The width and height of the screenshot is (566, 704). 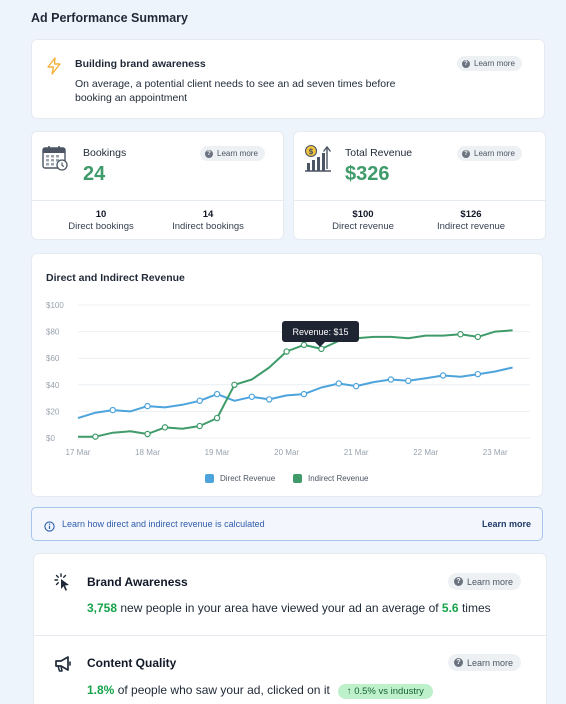 What do you see at coordinates (320, 332) in the screenshot?
I see `chart-tooltip-text: Revenue: $15` at bounding box center [320, 332].